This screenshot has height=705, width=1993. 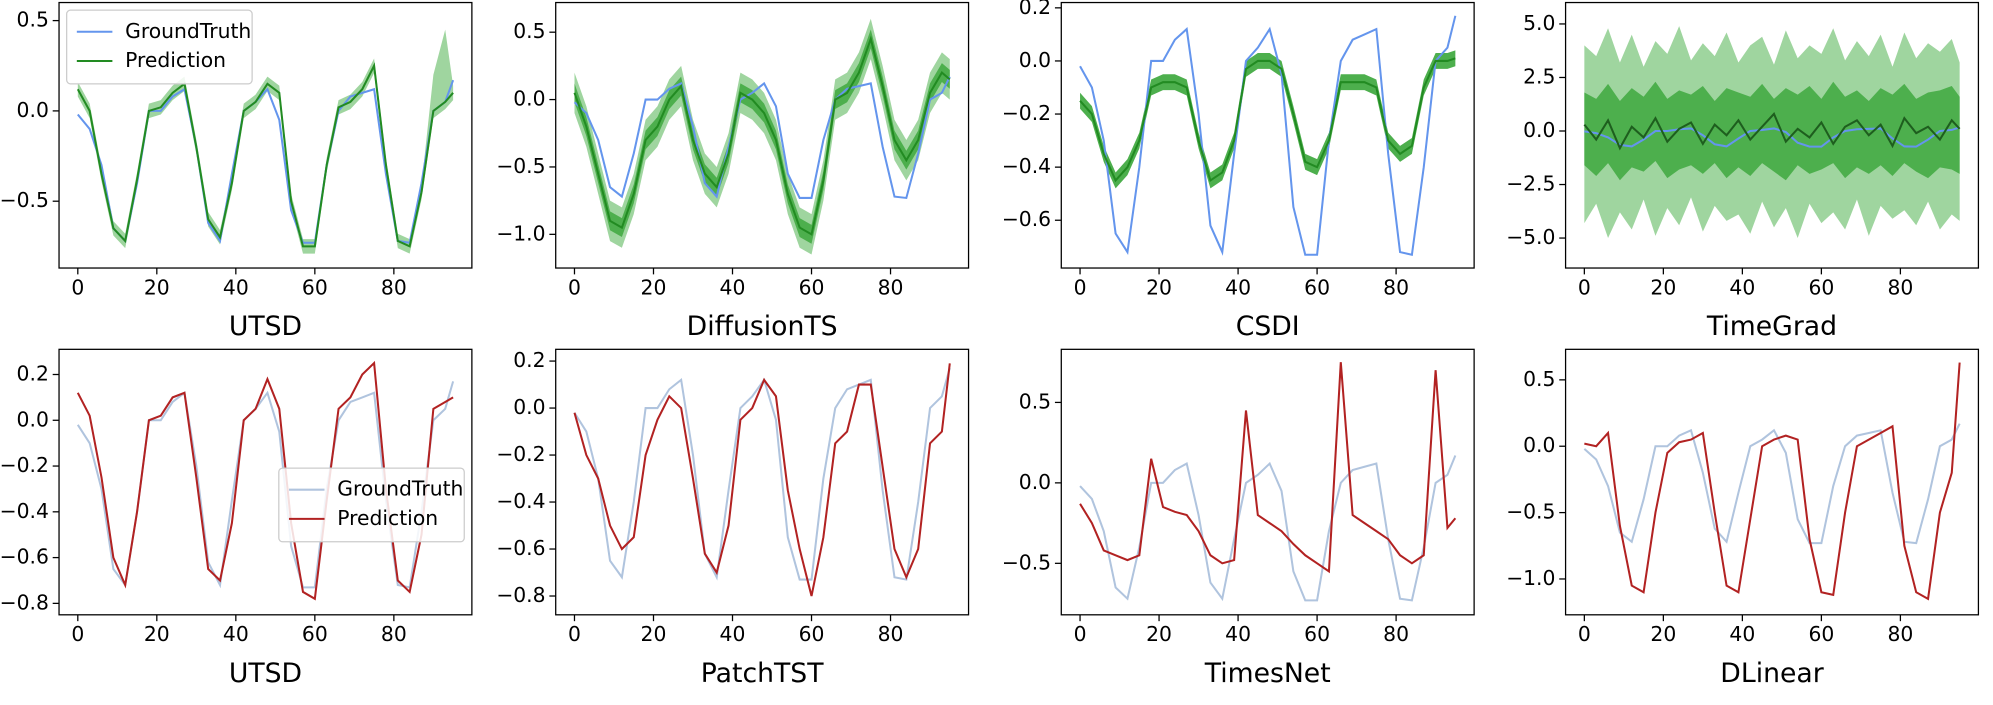 I want to click on subplot: 0 20 40 60 80 −5.0 −2.5 0.0 2.5 5.0 TimeGrad, so click(x=1743, y=171).